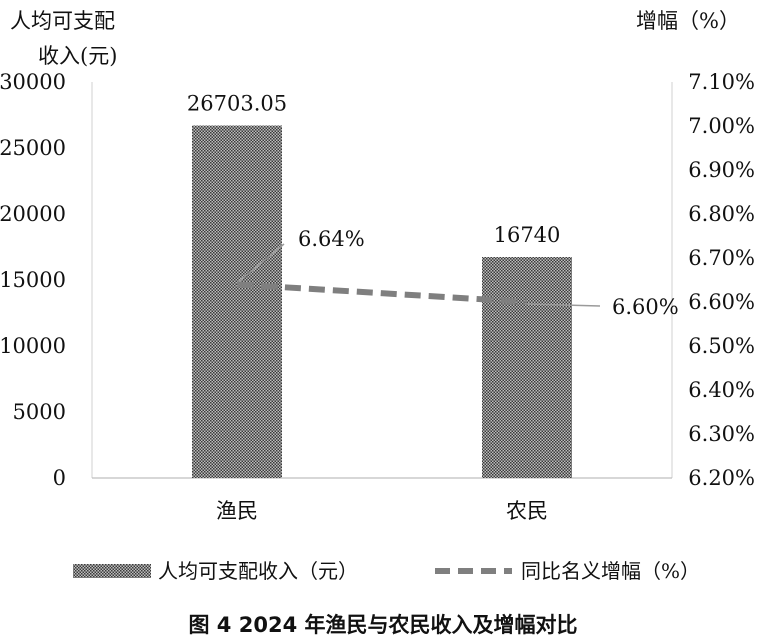  Describe the element at coordinates (77, 56) in the screenshot. I see `left-axis-title-line2: 收入(元)` at that location.